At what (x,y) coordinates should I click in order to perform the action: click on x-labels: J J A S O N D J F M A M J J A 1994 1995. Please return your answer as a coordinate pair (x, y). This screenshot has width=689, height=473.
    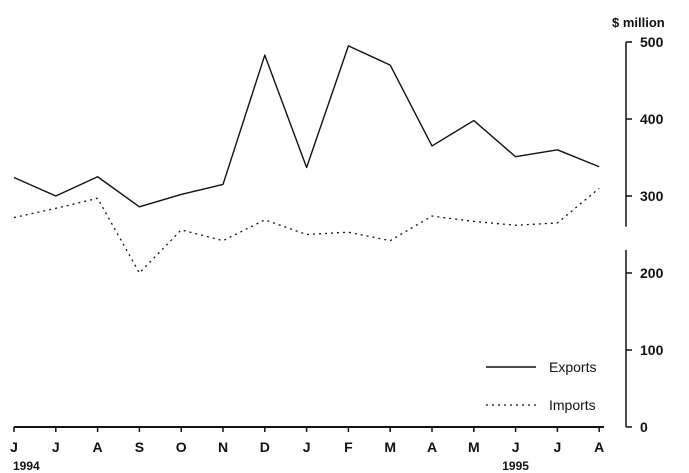
    Looking at the image, I should click on (307, 456).